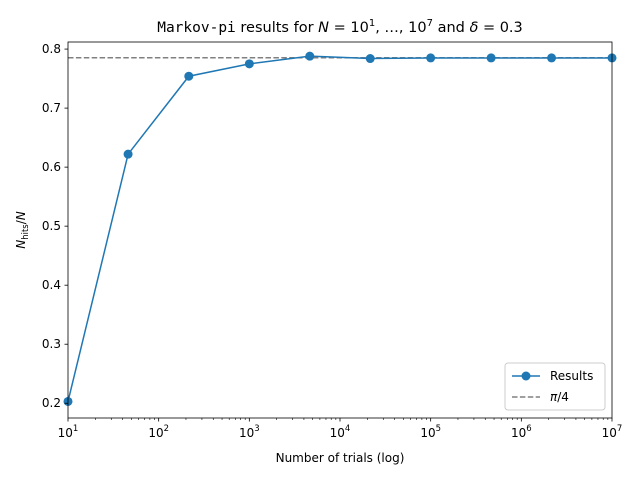 Image resolution: width=640 pixels, height=480 pixels. What do you see at coordinates (571, 376) in the screenshot?
I see `legend-results-label: Results` at bounding box center [571, 376].